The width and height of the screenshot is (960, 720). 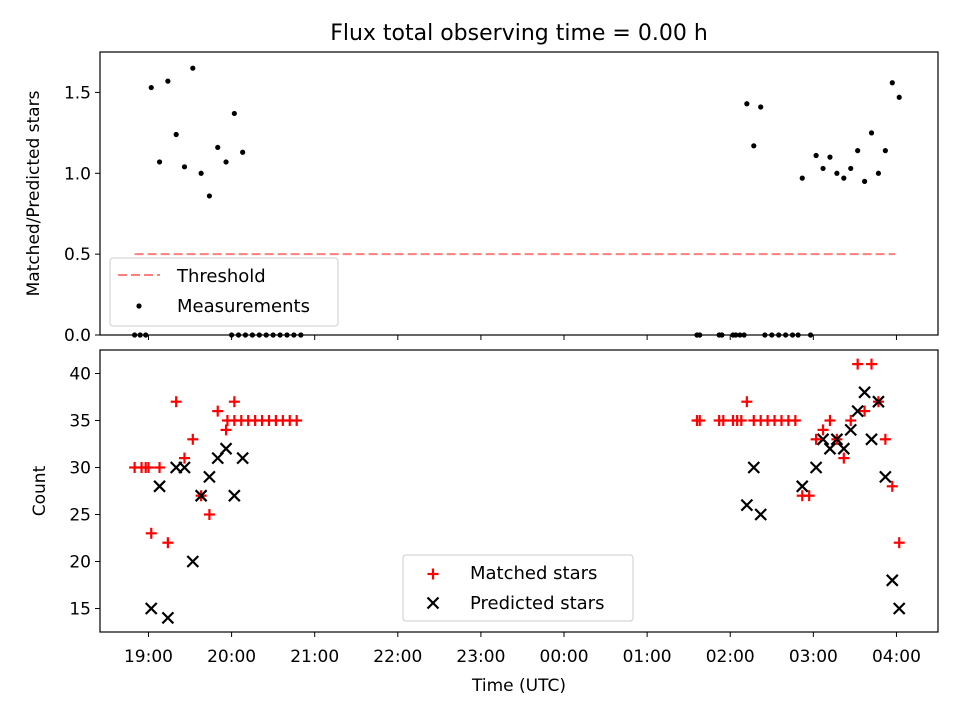 What do you see at coordinates (397, 657) in the screenshot?
I see `x-tick-label: 22:00` at bounding box center [397, 657].